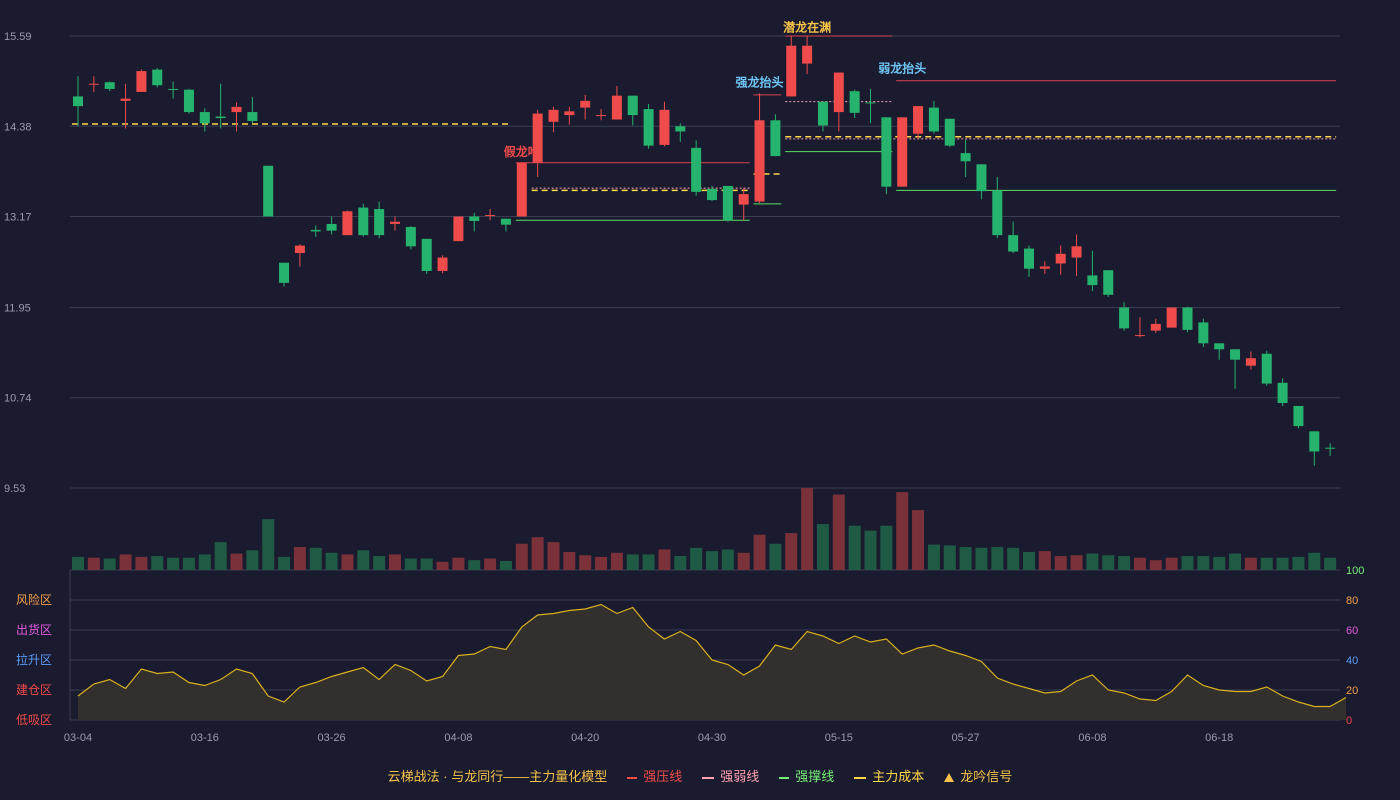 The width and height of the screenshot is (1400, 800). Describe the element at coordinates (1349, 721) in the screenshot. I see `indicator-tick-label: 0` at that location.